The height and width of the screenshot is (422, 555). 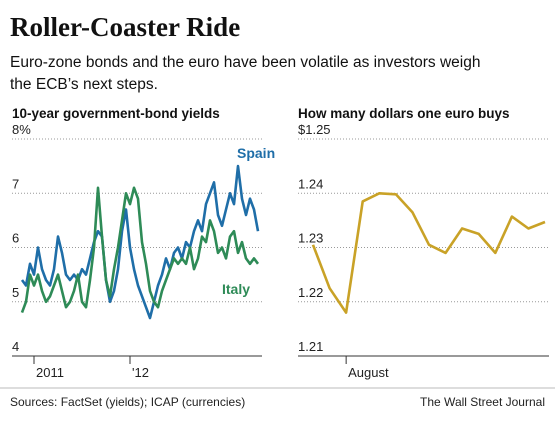 What do you see at coordinates (15, 238) in the screenshot?
I see `y-tick-label: 6` at bounding box center [15, 238].